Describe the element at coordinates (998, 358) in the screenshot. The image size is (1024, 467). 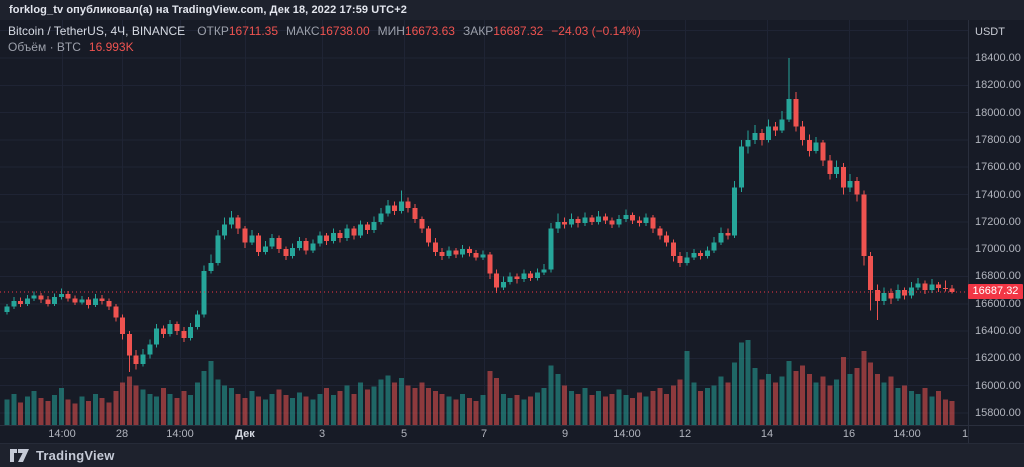
I see `price-tick: 16200.00` at that location.